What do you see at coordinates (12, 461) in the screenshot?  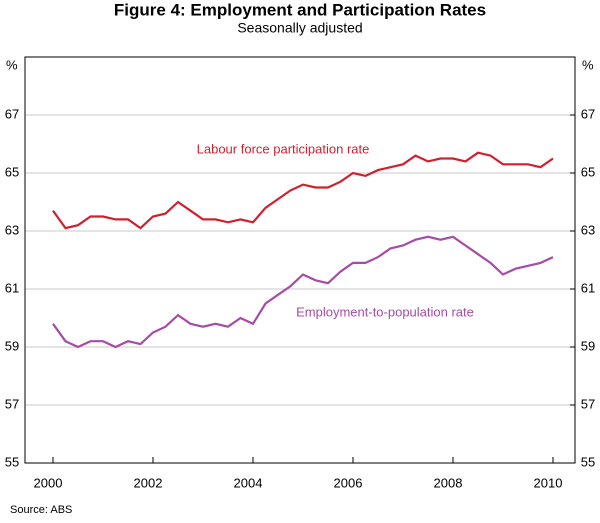 I see `y-tick-label: 55` at bounding box center [12, 461].